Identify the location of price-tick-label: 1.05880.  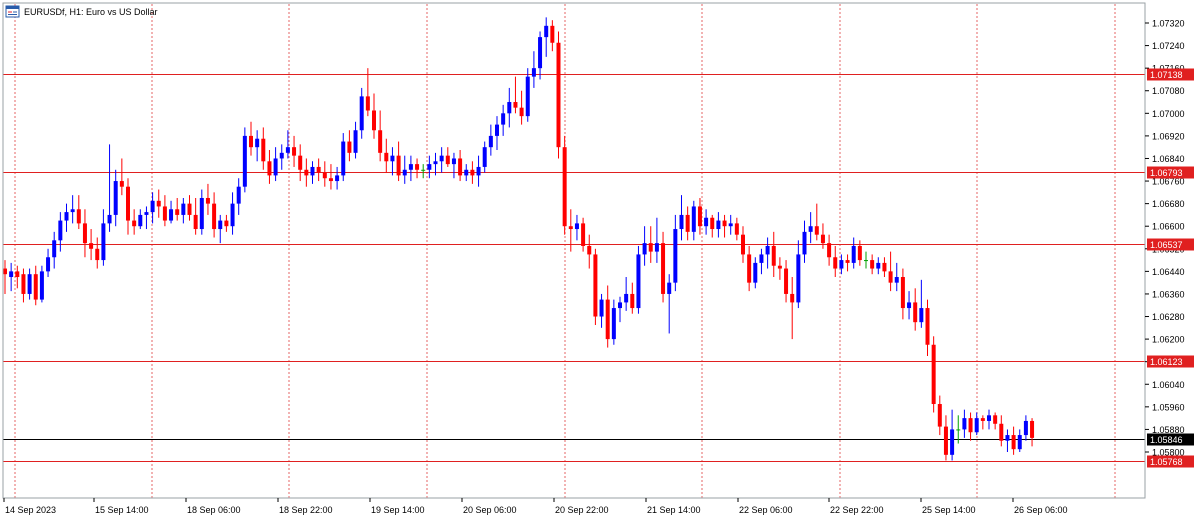
(1168, 430).